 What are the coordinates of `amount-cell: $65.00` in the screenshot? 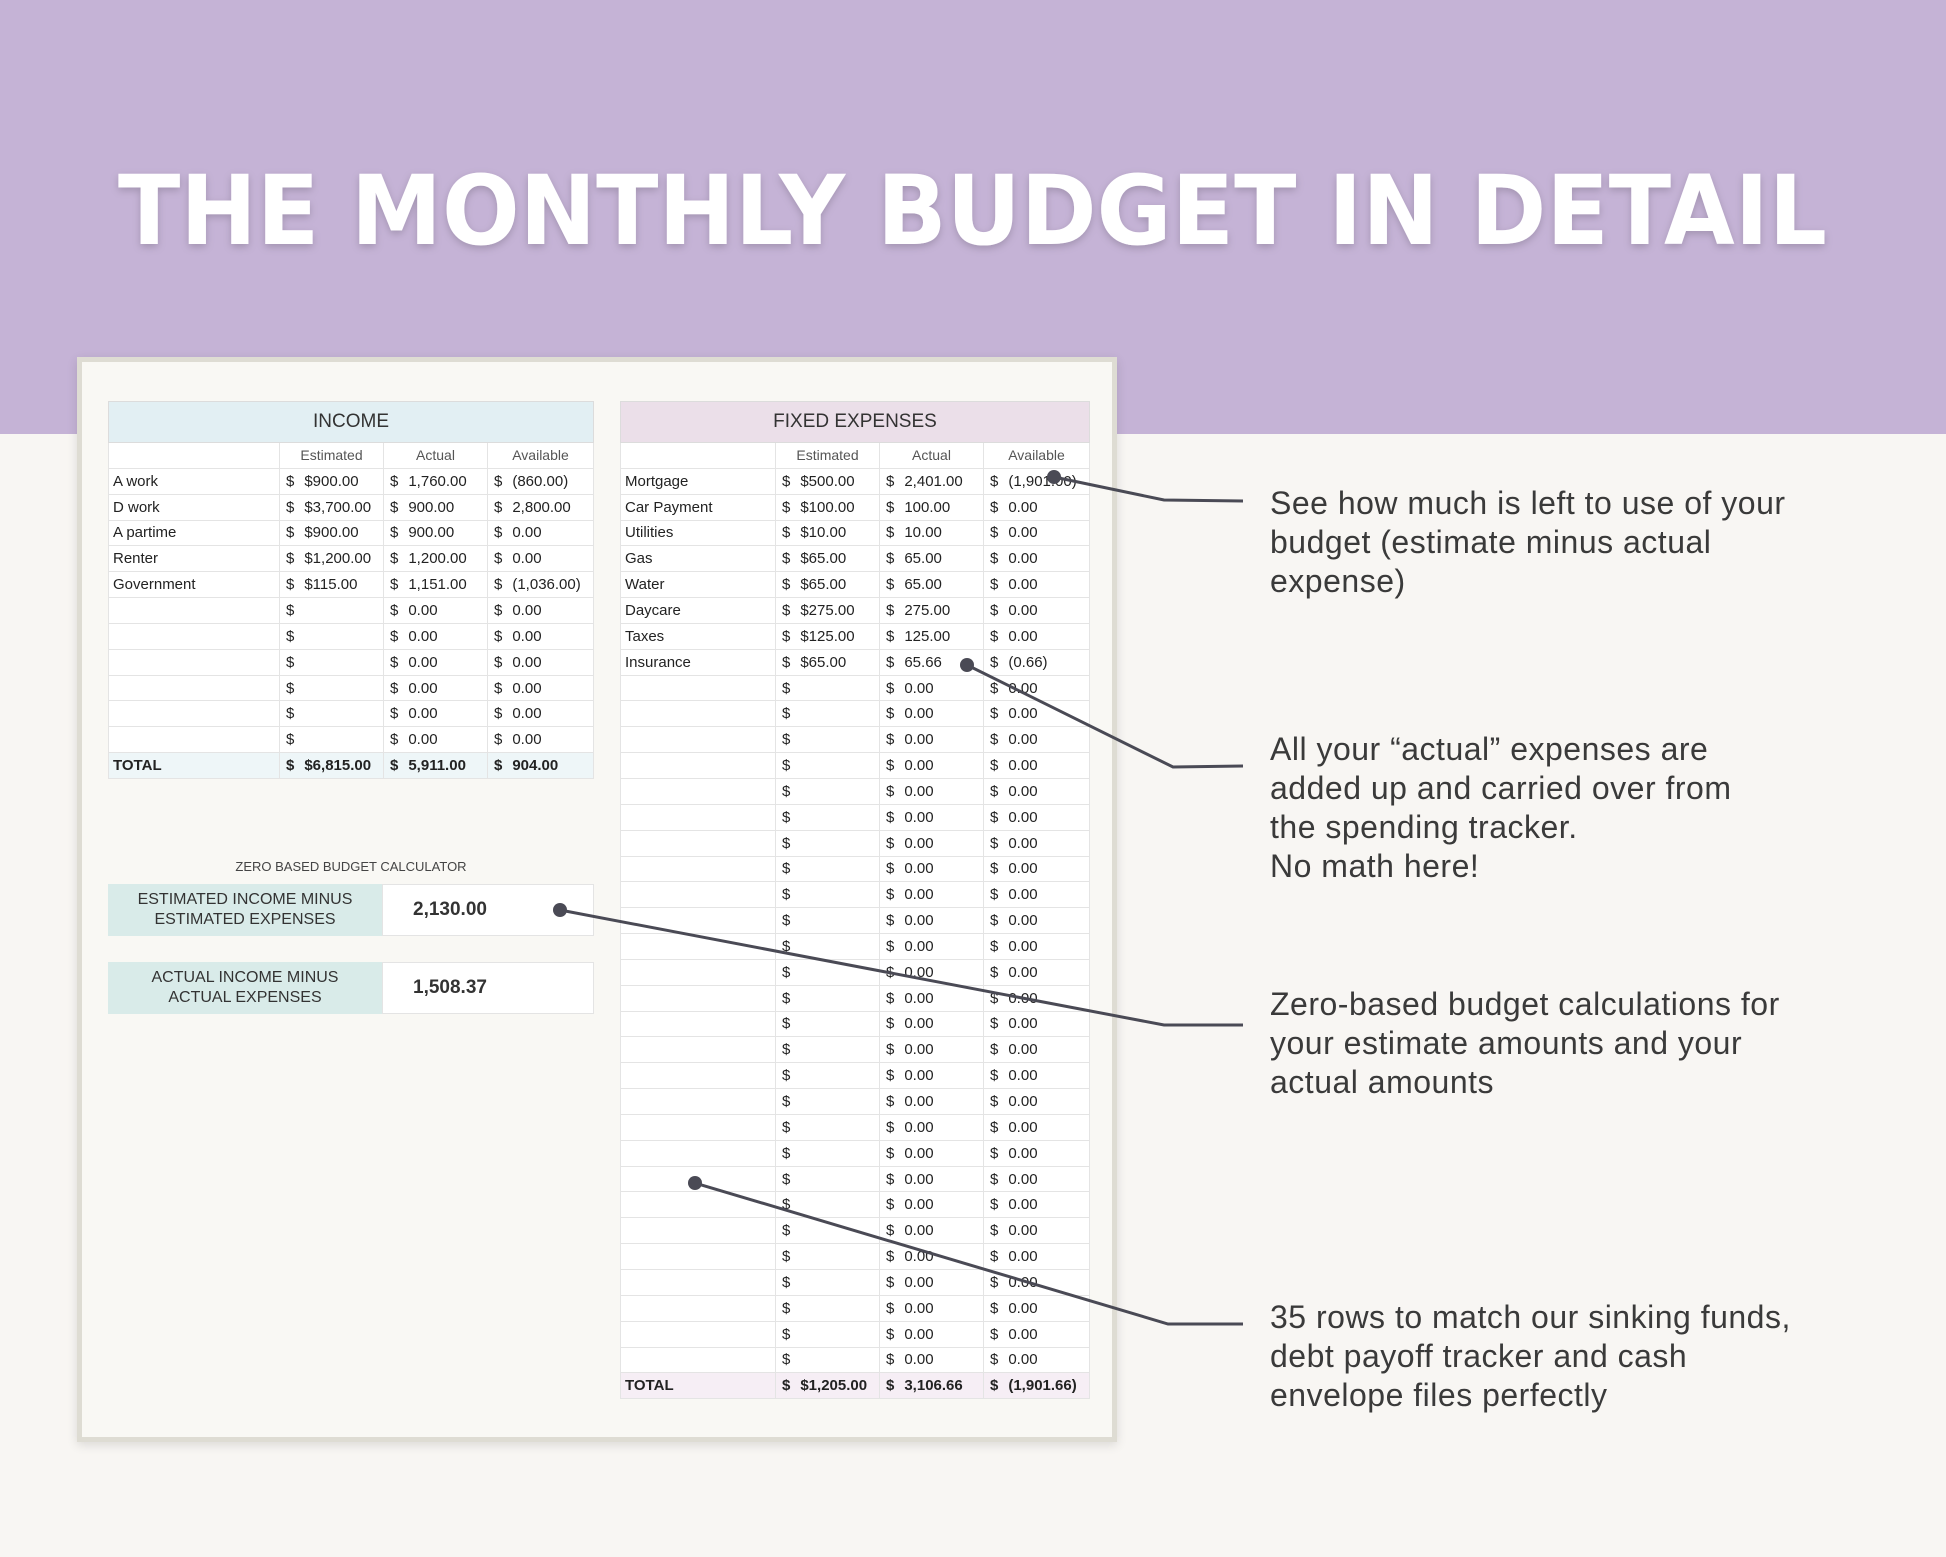 It's located at (932, 585).